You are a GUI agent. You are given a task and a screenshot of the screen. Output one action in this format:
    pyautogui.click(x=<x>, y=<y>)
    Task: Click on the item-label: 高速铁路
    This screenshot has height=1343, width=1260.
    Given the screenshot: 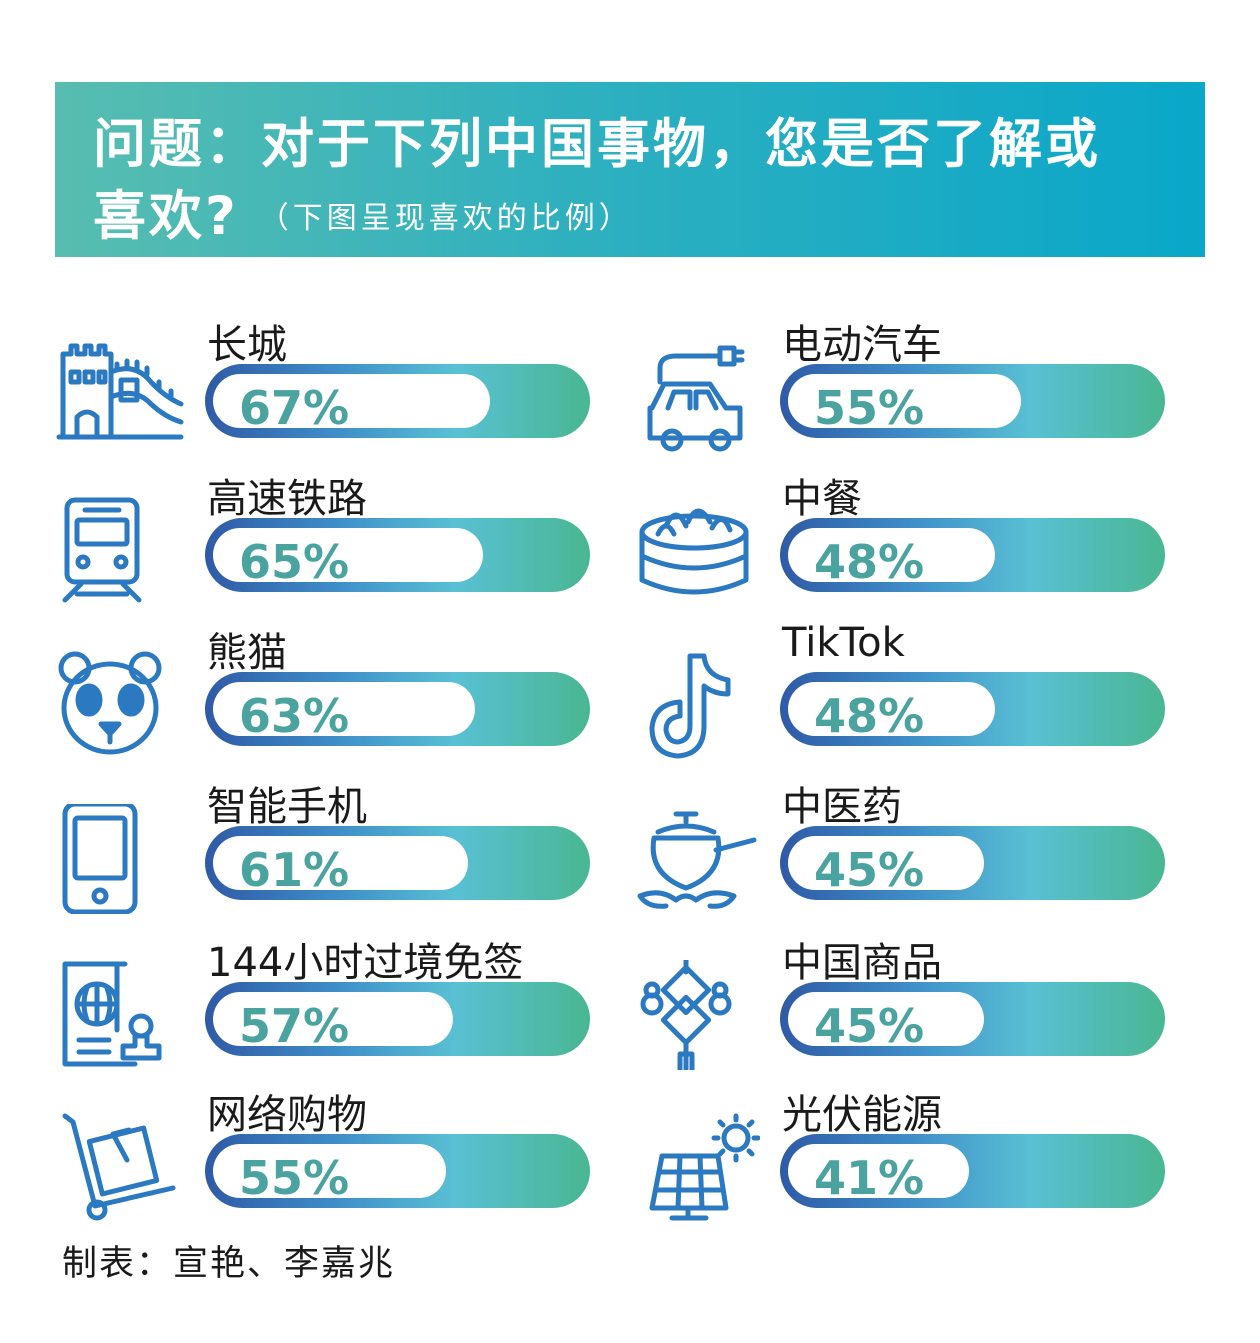 What is the action you would take?
    pyautogui.click(x=287, y=499)
    